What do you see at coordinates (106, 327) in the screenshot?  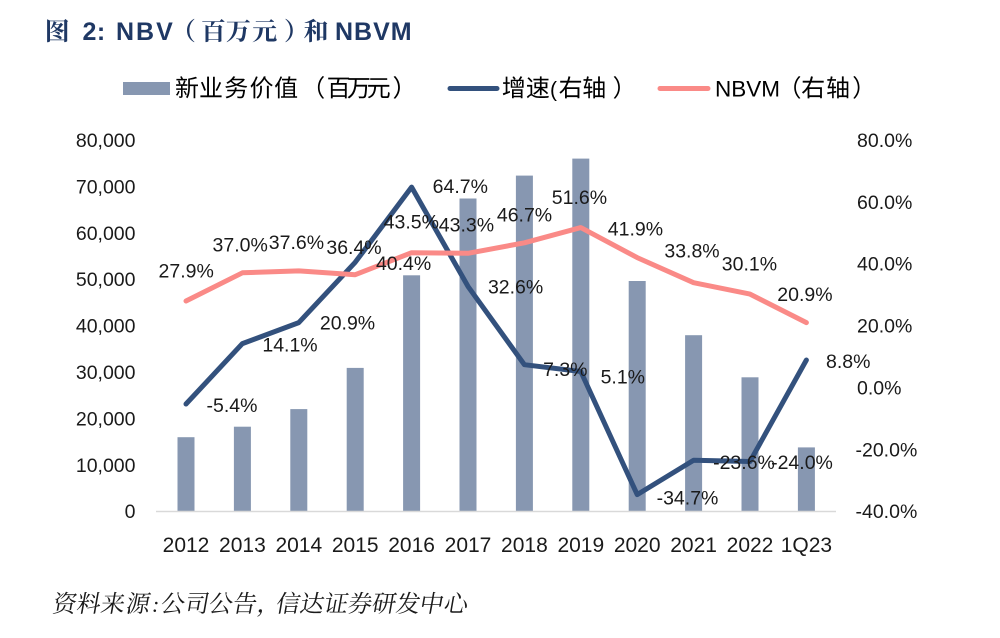 I see `svg-text: 40,000` at bounding box center [106, 327].